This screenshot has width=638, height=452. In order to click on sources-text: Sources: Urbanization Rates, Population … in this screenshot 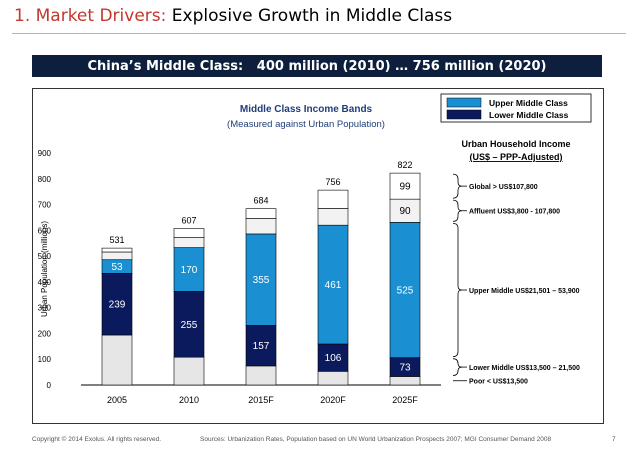, I will do `click(376, 439)`.